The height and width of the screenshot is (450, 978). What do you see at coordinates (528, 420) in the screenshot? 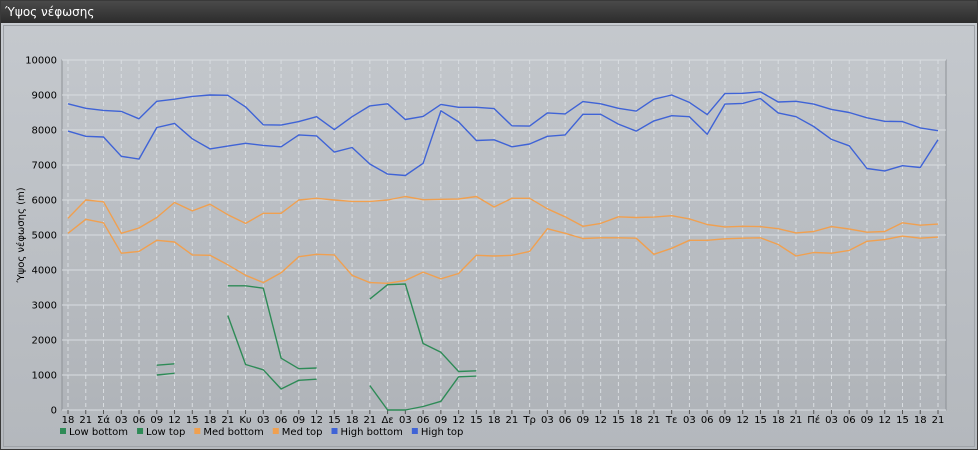
I see `x-tick-label: Τρ` at bounding box center [528, 420].